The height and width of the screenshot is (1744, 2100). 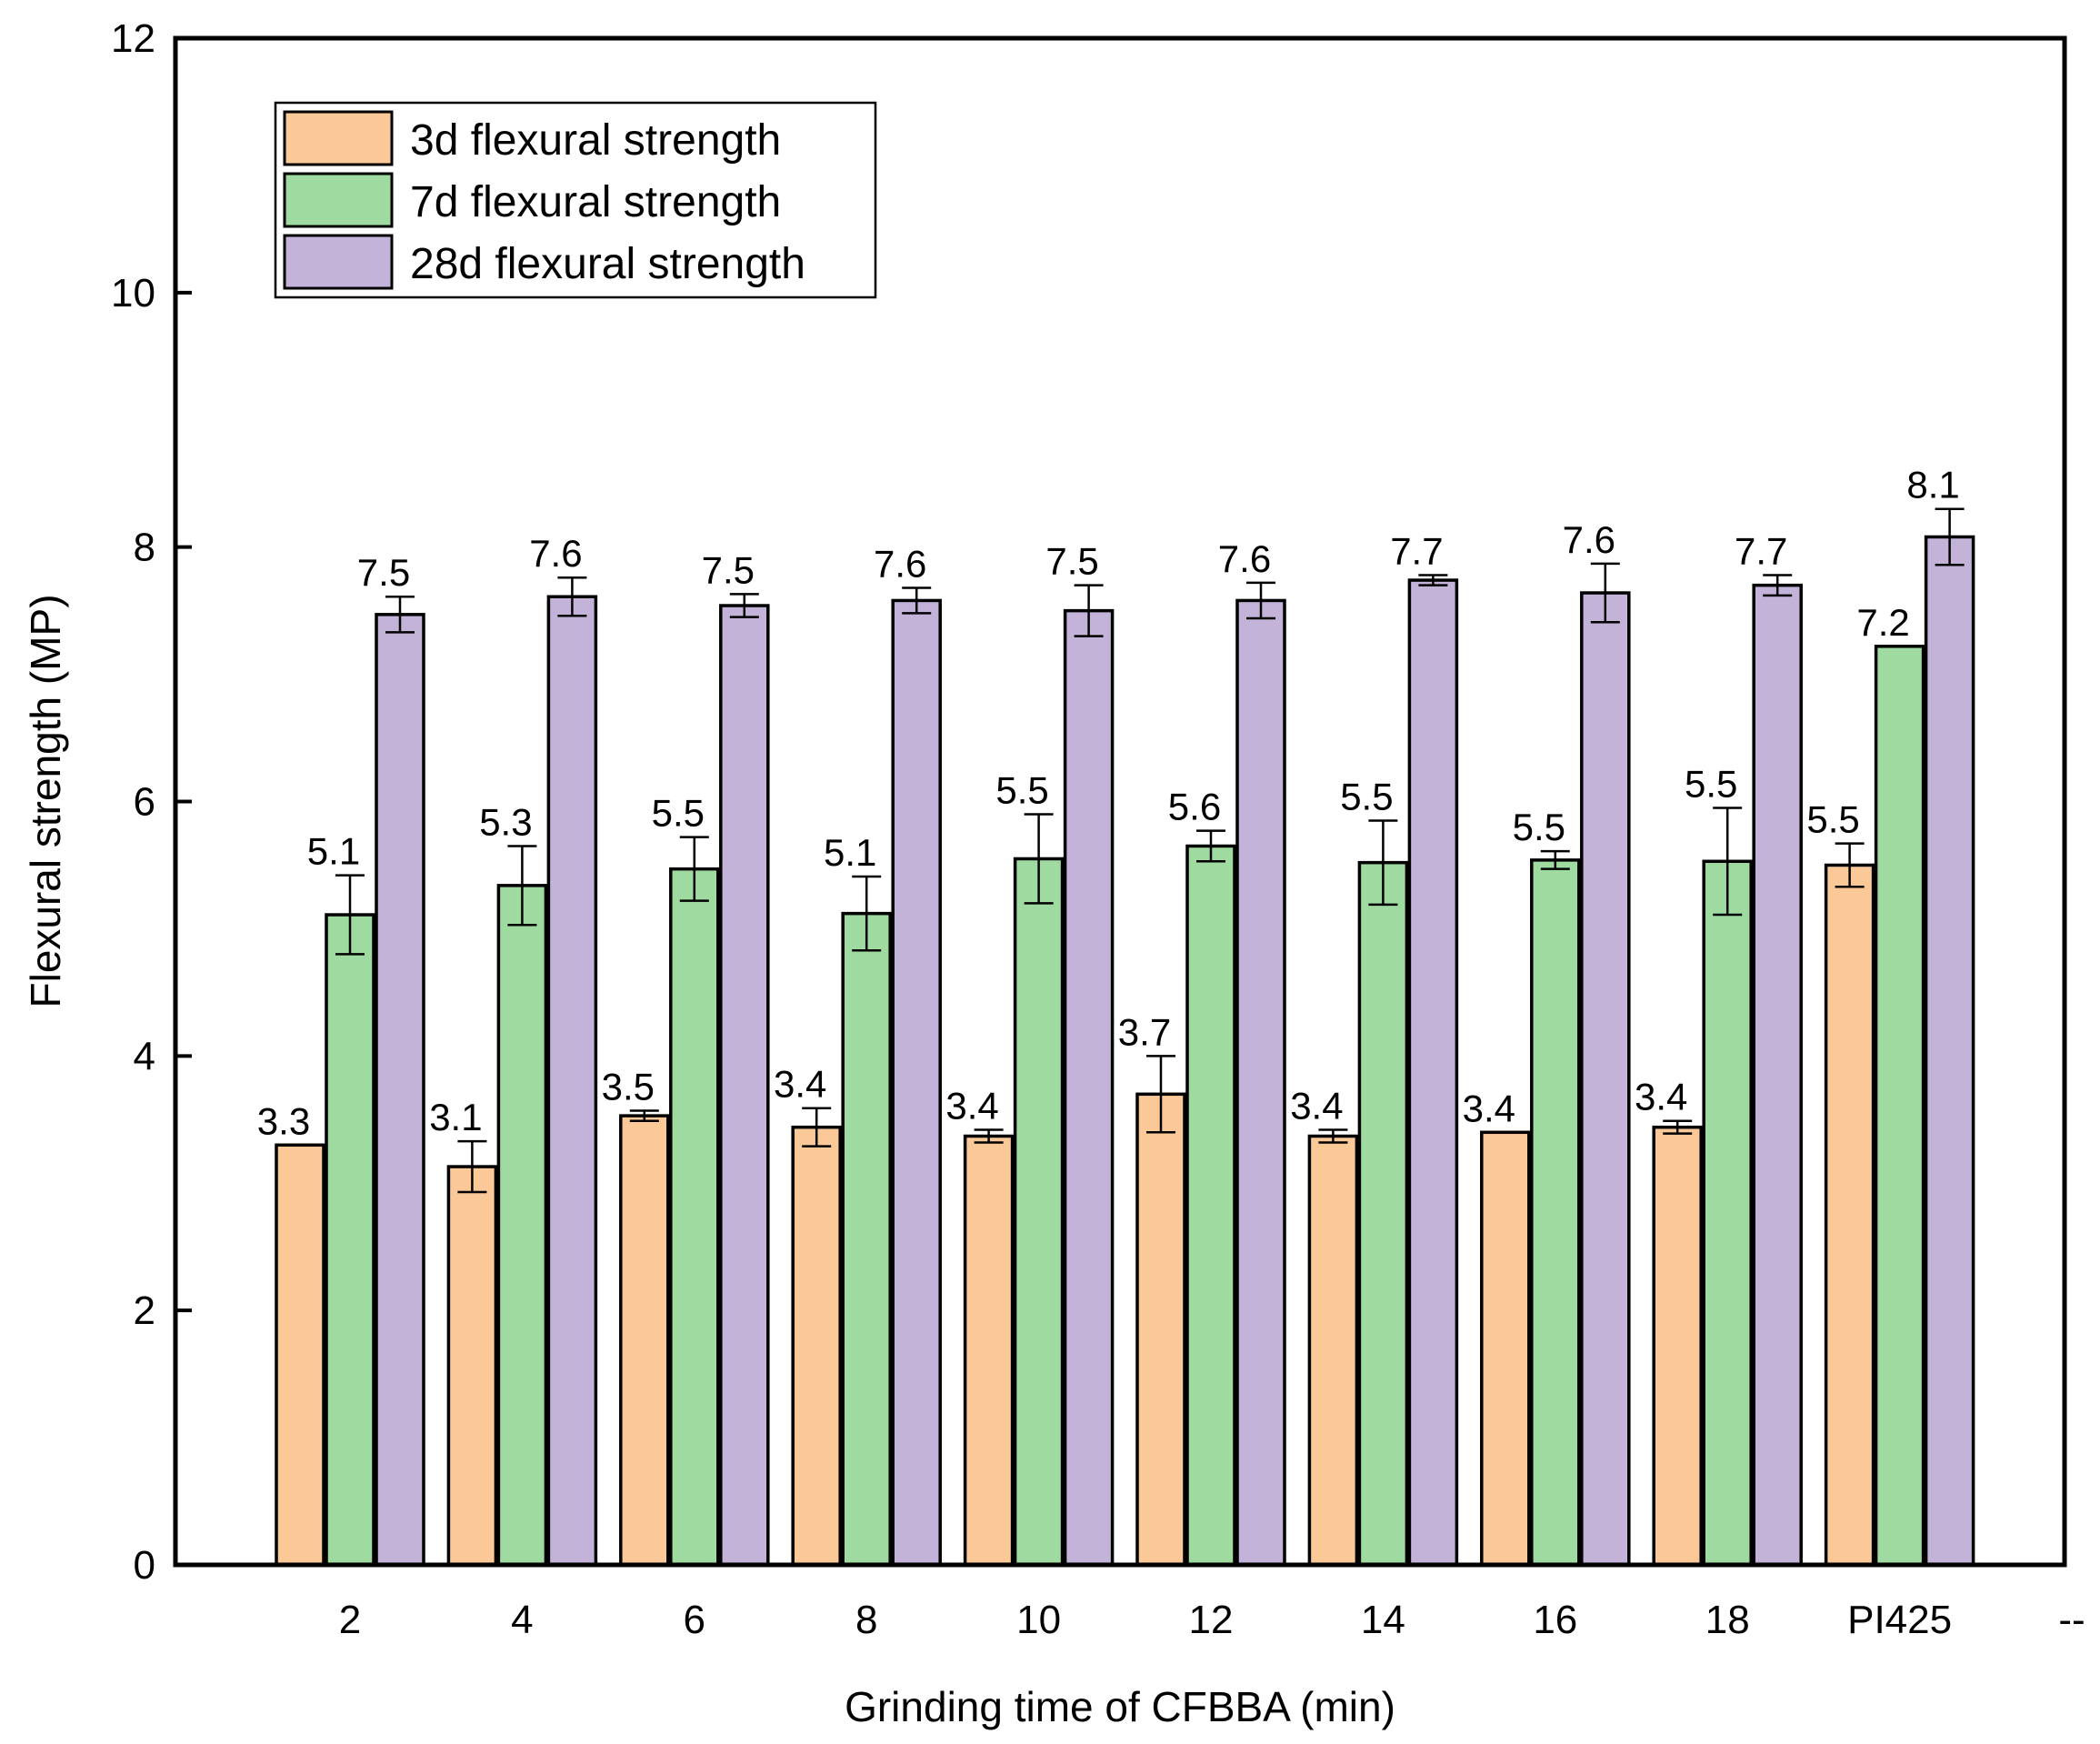 I want to click on x-tick-label: 16, so click(x=1555, y=1620).